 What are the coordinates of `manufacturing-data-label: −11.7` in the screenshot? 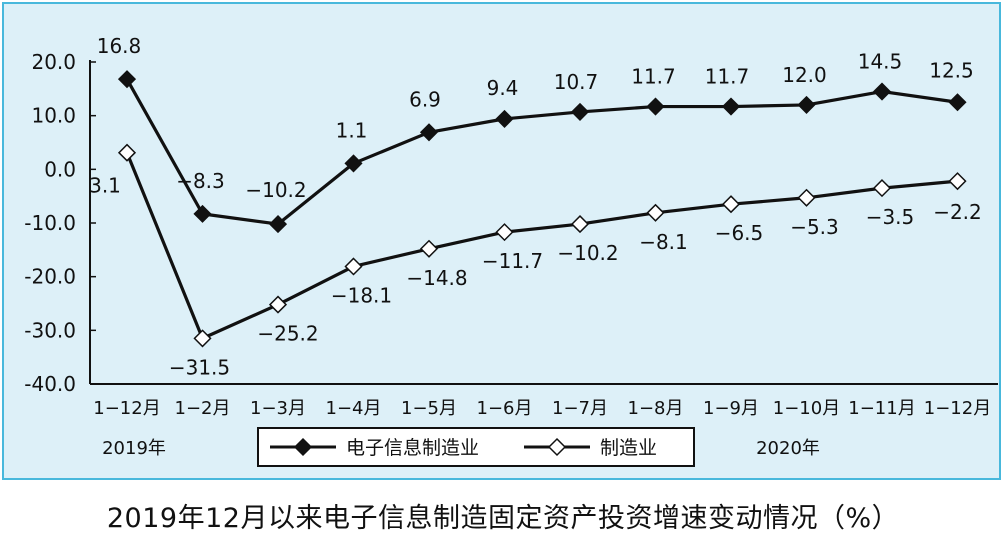 It's located at (512, 261).